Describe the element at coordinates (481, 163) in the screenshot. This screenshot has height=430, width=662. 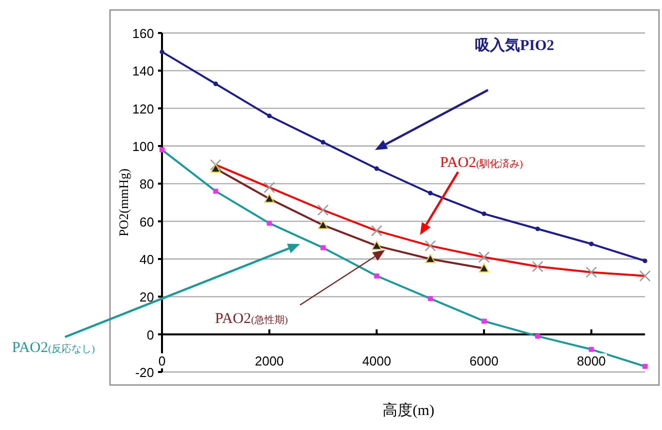
I see `text: PAO2(馴化済み)` at that location.